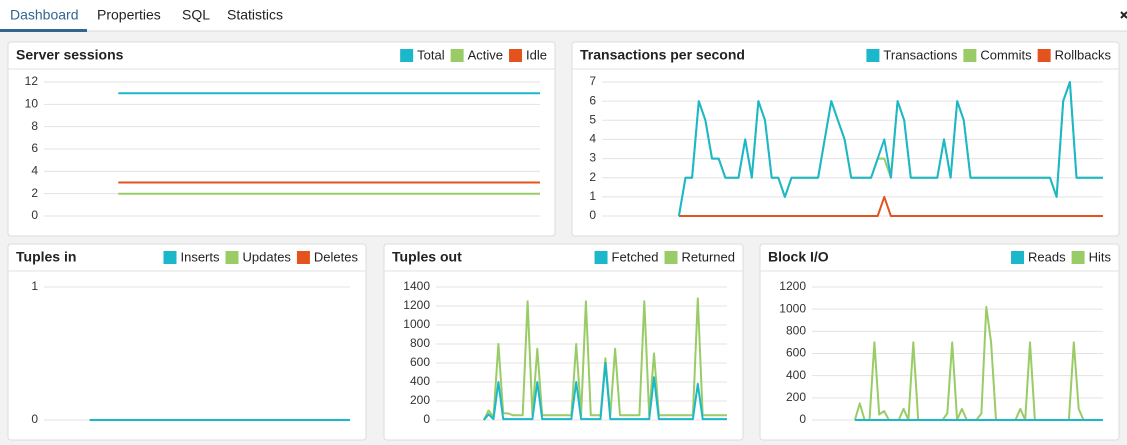 The image size is (1127, 445). Describe the element at coordinates (46, 257) in the screenshot. I see `chart-title: Tuples in` at that location.